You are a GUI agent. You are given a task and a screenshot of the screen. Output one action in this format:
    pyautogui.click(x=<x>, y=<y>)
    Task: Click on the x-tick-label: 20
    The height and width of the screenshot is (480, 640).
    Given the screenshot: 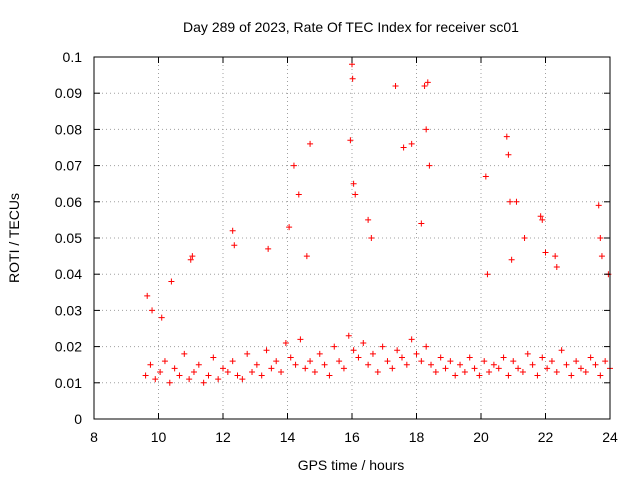 What is the action you would take?
    pyautogui.click(x=481, y=437)
    